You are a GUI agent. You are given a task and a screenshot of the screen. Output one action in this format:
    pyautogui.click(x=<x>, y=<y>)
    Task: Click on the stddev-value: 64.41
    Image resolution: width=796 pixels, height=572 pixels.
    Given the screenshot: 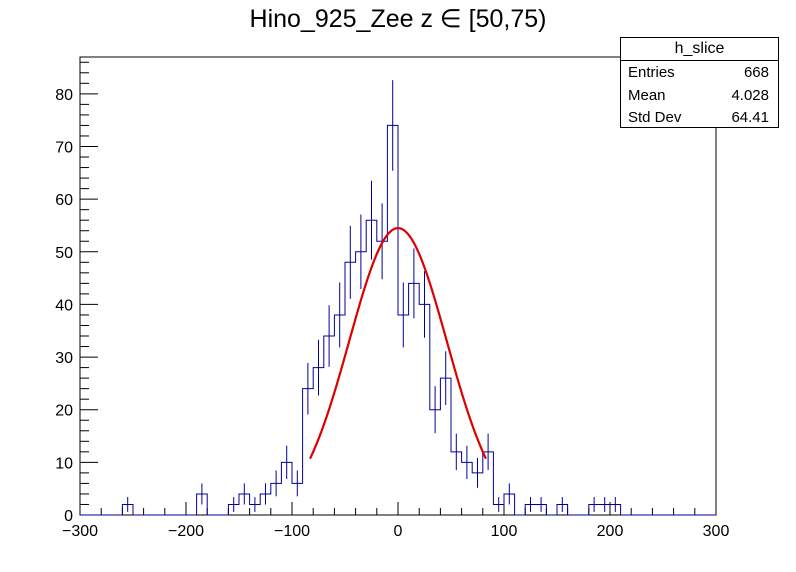 What is the action you would take?
    pyautogui.click(x=750, y=118)
    